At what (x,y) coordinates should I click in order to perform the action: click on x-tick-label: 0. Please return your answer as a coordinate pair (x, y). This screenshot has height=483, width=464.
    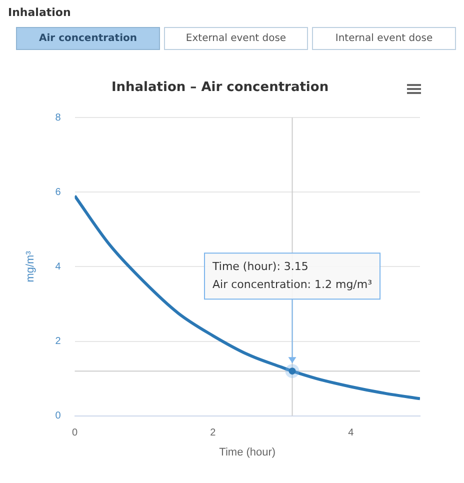
    Looking at the image, I should click on (75, 433).